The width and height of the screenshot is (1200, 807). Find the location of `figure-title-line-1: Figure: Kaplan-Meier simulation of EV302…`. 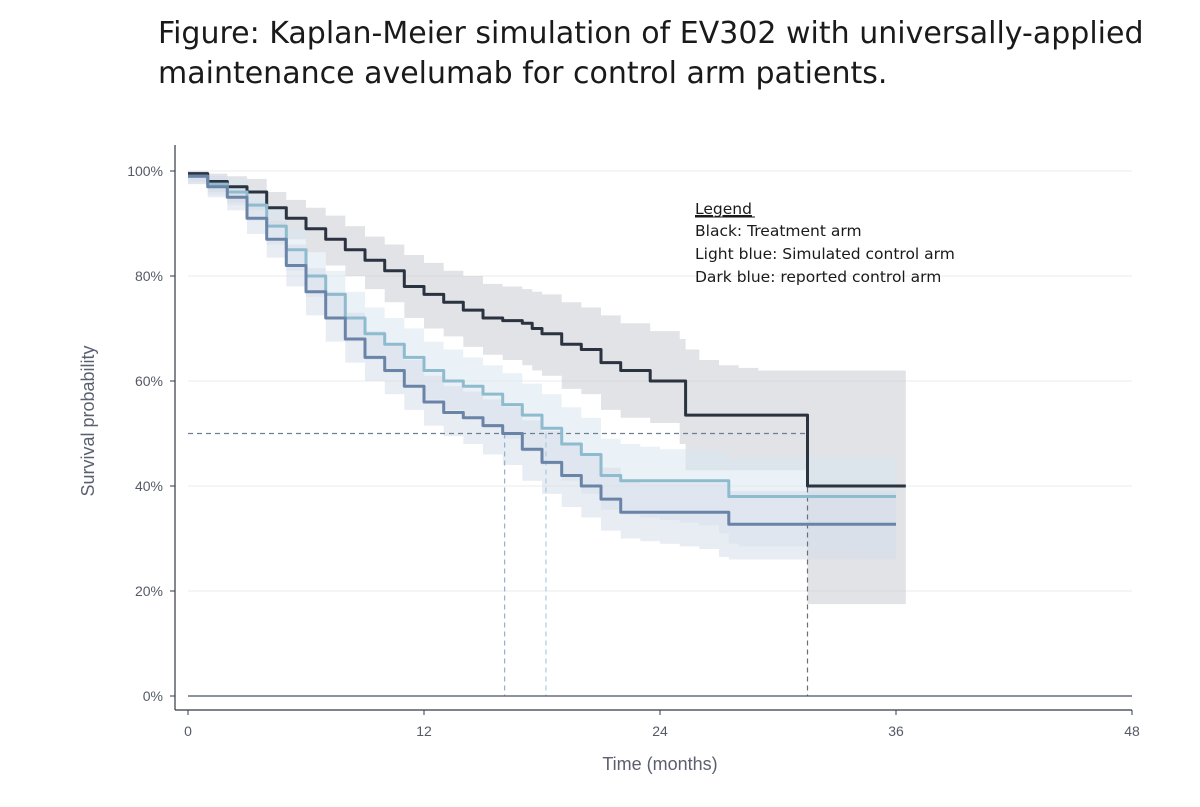

figure-title-line-1: Figure: Kaplan-Meier simulation of EV302… is located at coordinates (651, 33).